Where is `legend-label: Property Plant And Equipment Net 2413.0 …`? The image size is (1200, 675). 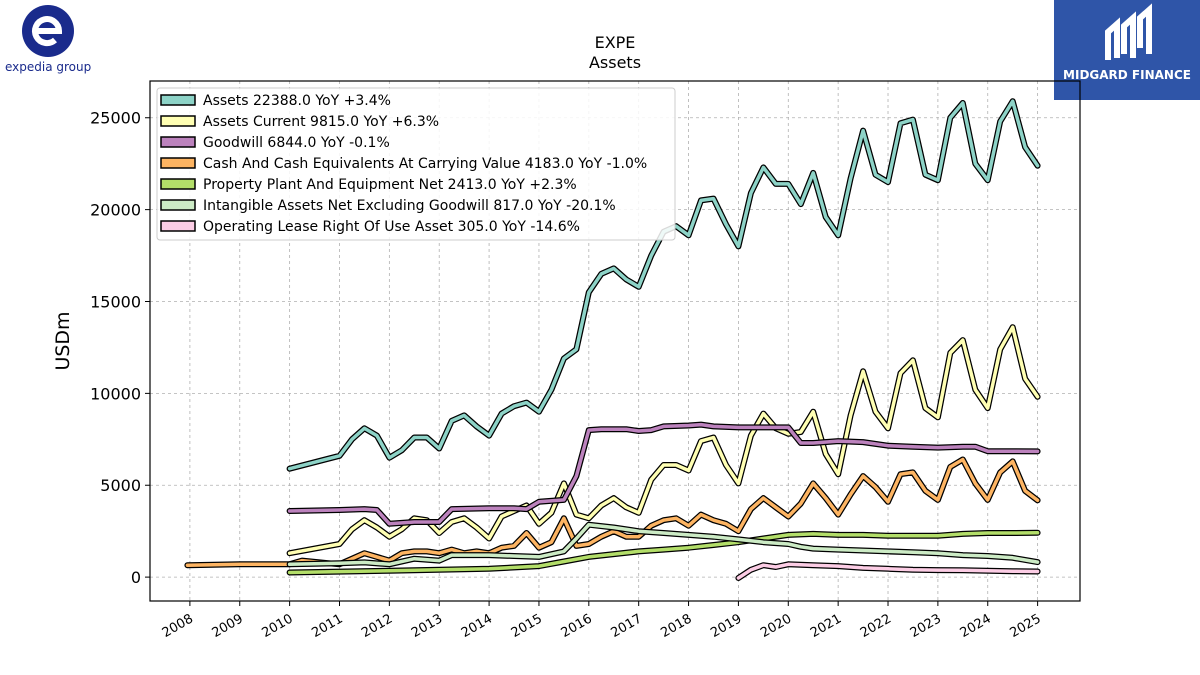
legend-label: Property Plant And Equipment Net 2413.0 … is located at coordinates (390, 185).